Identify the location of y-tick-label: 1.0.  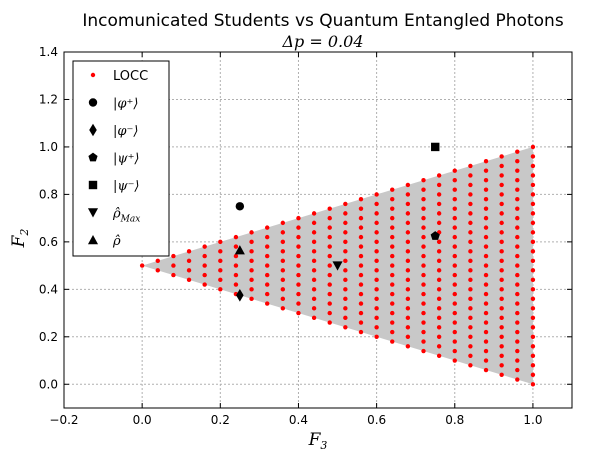
(48, 147).